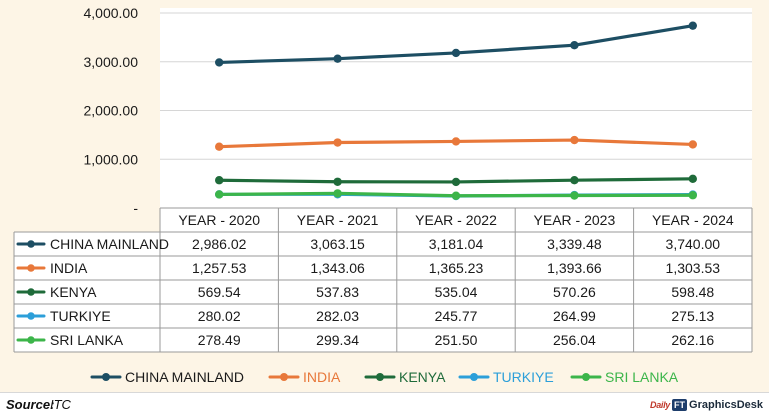  Describe the element at coordinates (219, 316) in the screenshot. I see `cell-3-0: 280.02` at that location.